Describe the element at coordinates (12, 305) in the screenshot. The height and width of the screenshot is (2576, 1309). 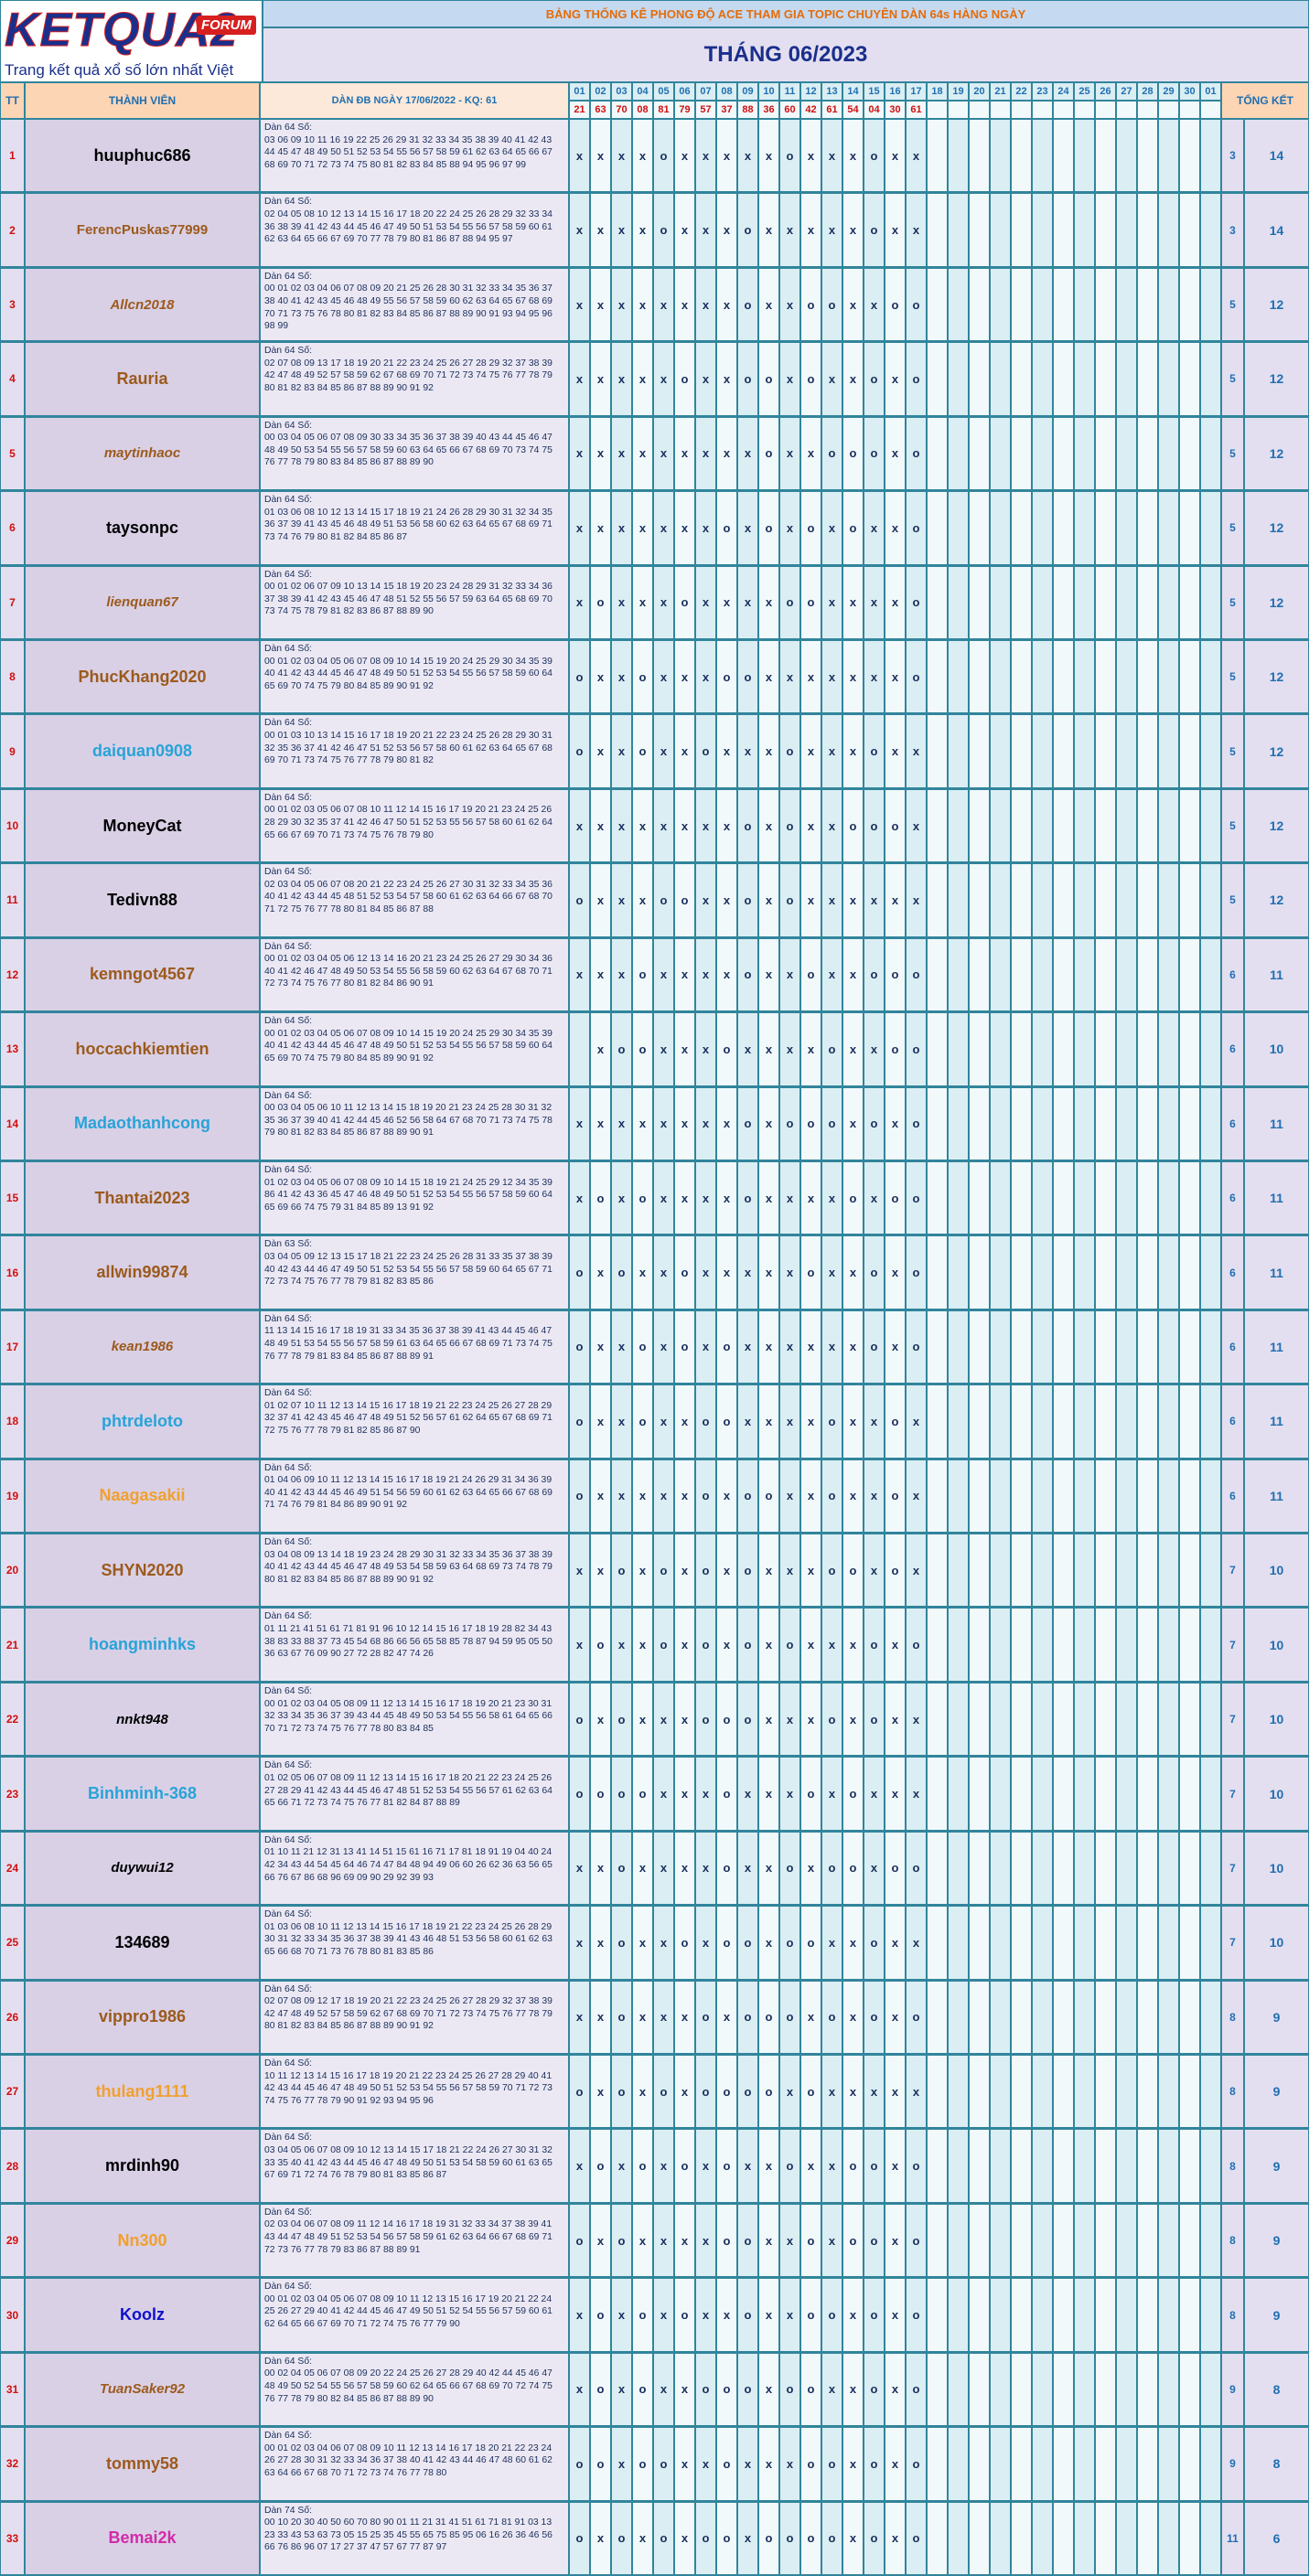
I see `row-index: 3` at that location.